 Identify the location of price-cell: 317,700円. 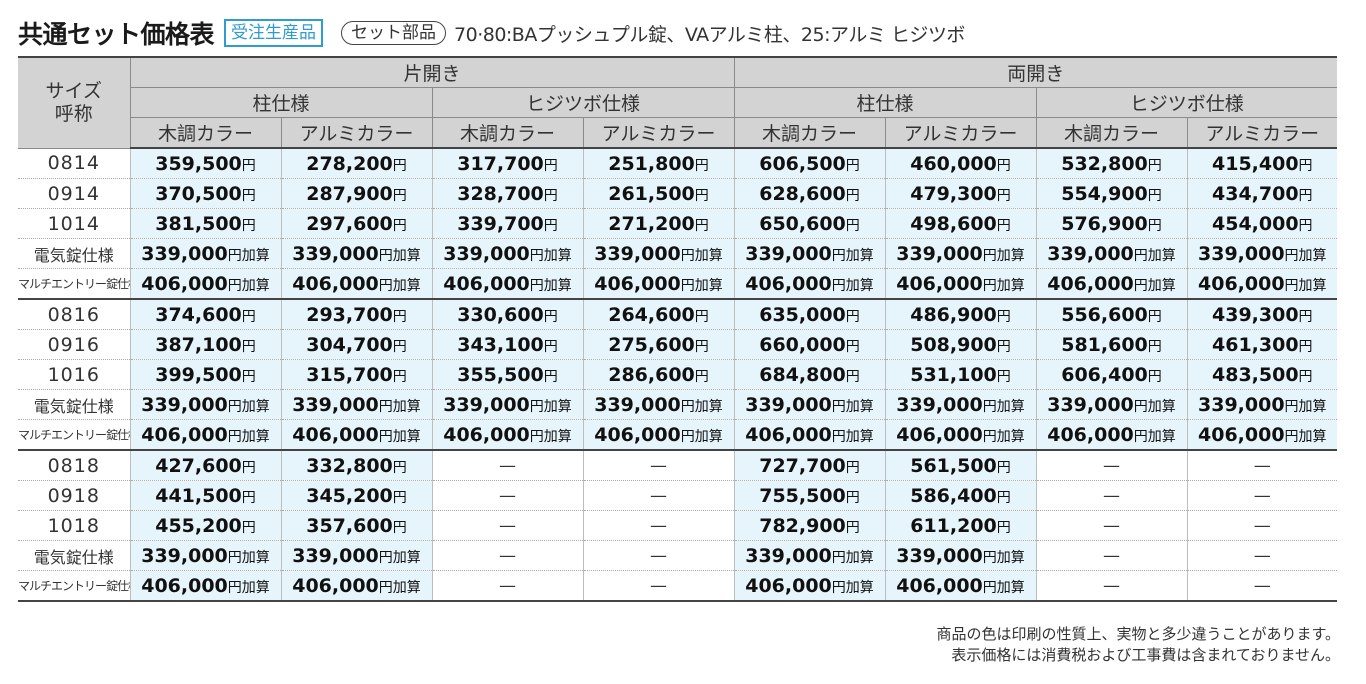
(507, 163).